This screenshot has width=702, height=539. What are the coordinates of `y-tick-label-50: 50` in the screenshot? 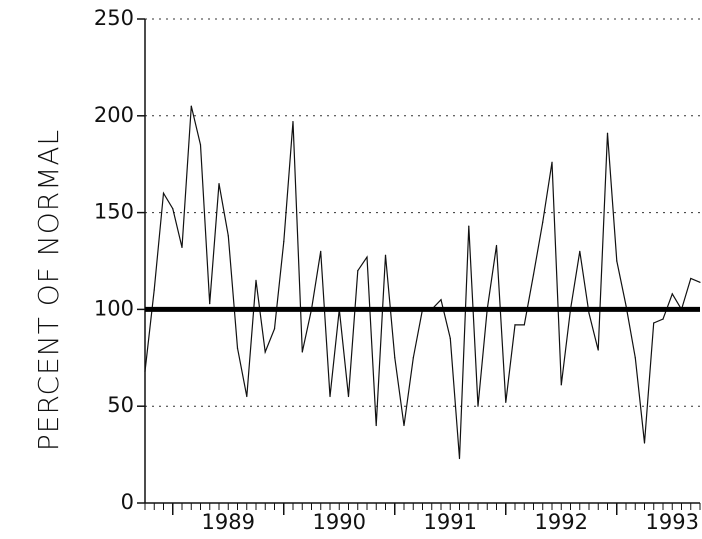 It's located at (120, 405).